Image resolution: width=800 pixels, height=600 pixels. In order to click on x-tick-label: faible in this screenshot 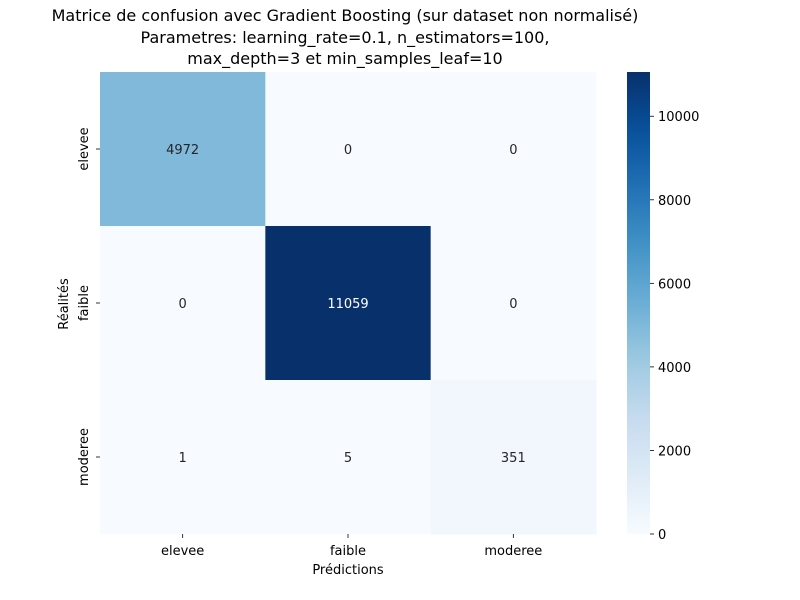, I will do `click(348, 551)`.